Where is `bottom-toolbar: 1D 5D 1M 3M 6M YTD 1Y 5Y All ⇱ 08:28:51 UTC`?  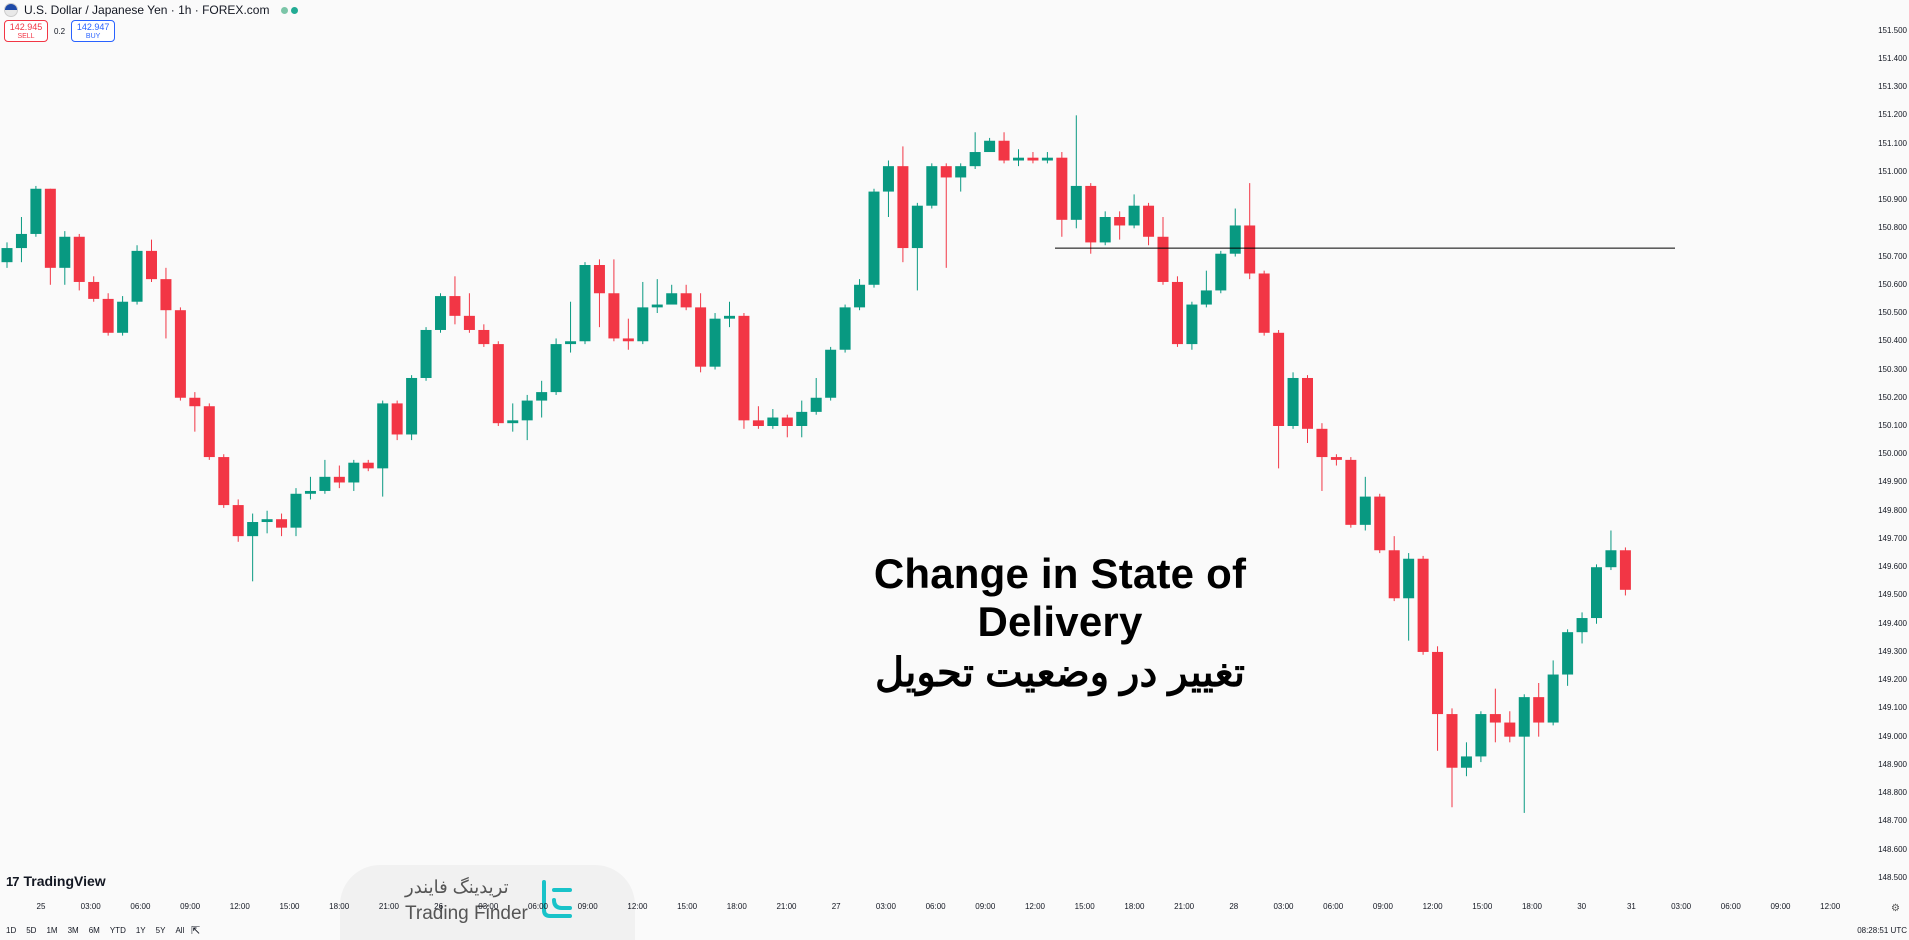
bottom-toolbar: 1D 5D 1M 3M 6M YTD 1Y 5Y All ⇱ 08:28:51 UTC is located at coordinates (954, 930).